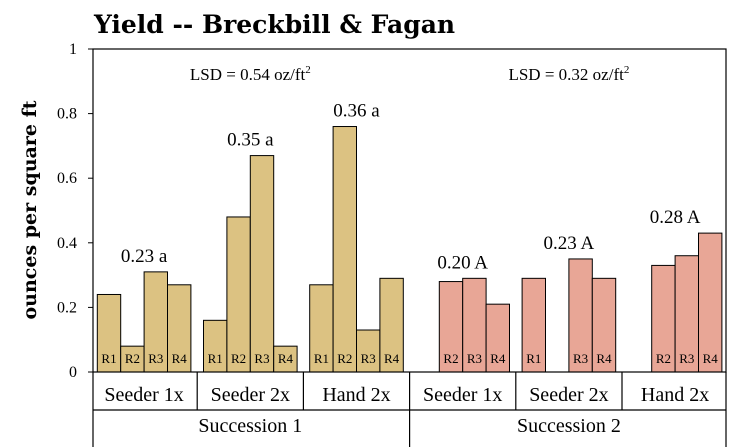 The width and height of the screenshot is (750, 447). I want to click on y-tick-label: 1, so click(73, 49).